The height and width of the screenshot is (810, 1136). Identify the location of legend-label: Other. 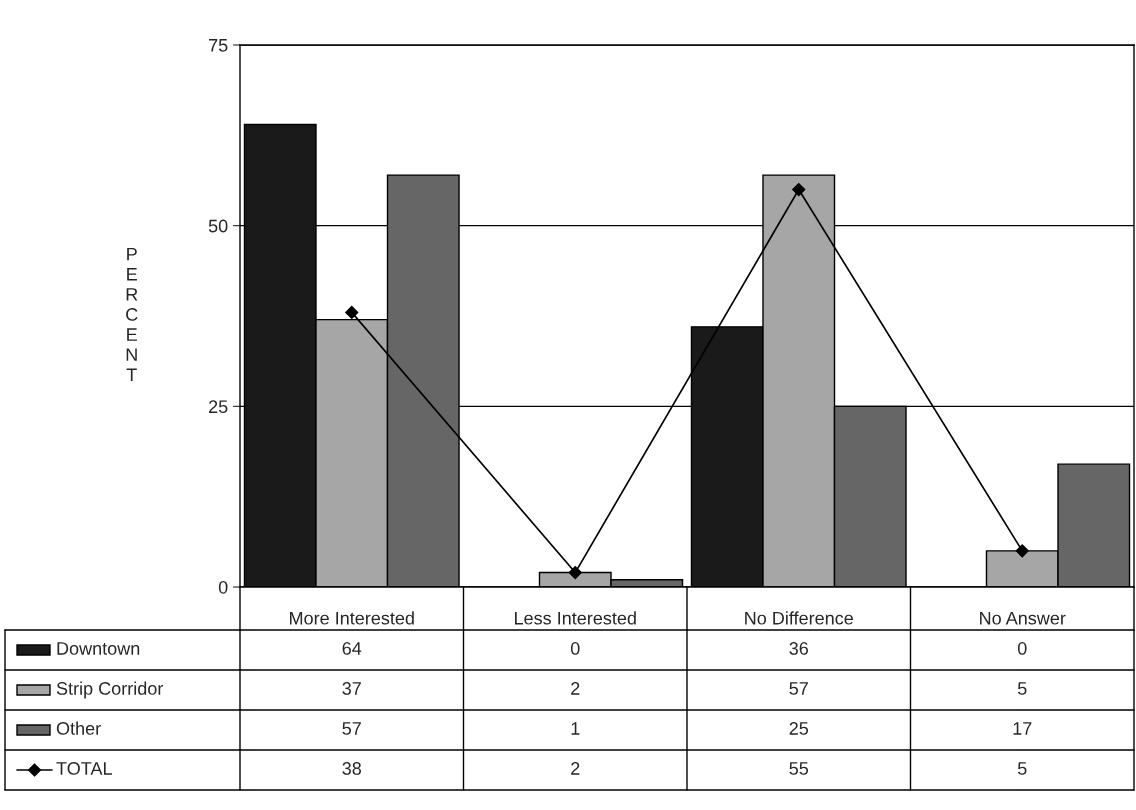
(78, 728).